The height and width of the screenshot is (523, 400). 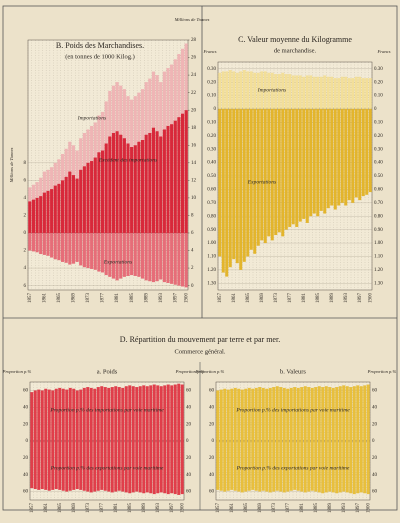 I want to click on panel-title: b. Valeurs, so click(x=293, y=371).